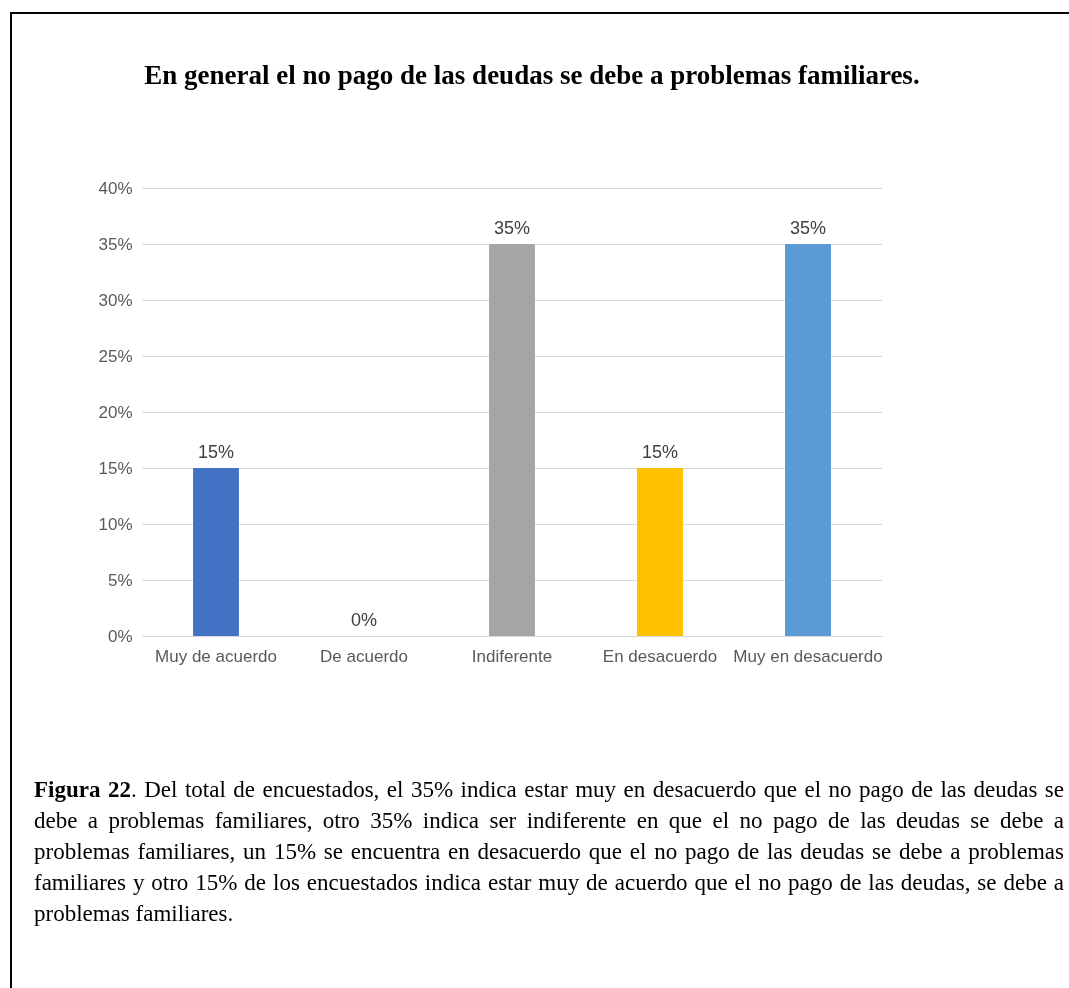  Describe the element at coordinates (115, 300) in the screenshot. I see `y-tick-label: 30%` at that location.